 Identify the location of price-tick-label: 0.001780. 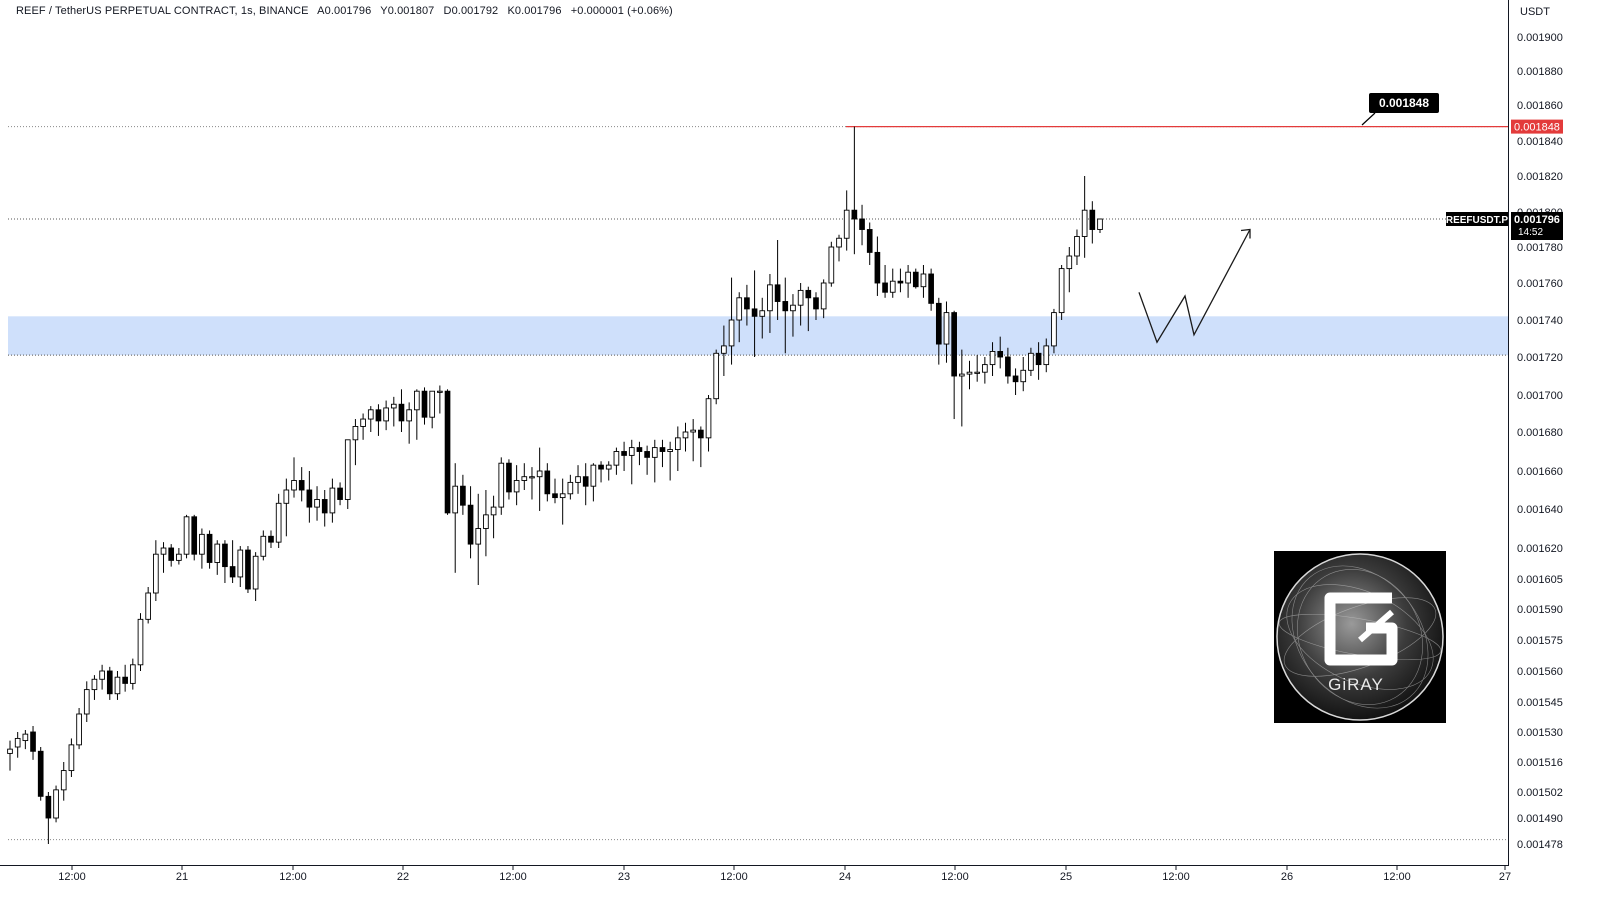
(1540, 248).